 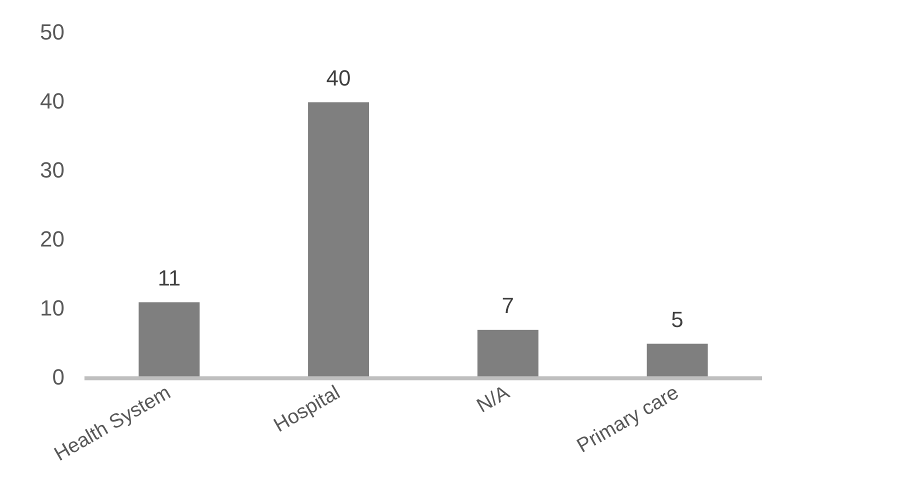 I want to click on y-tick-label: 40, so click(x=52, y=101).